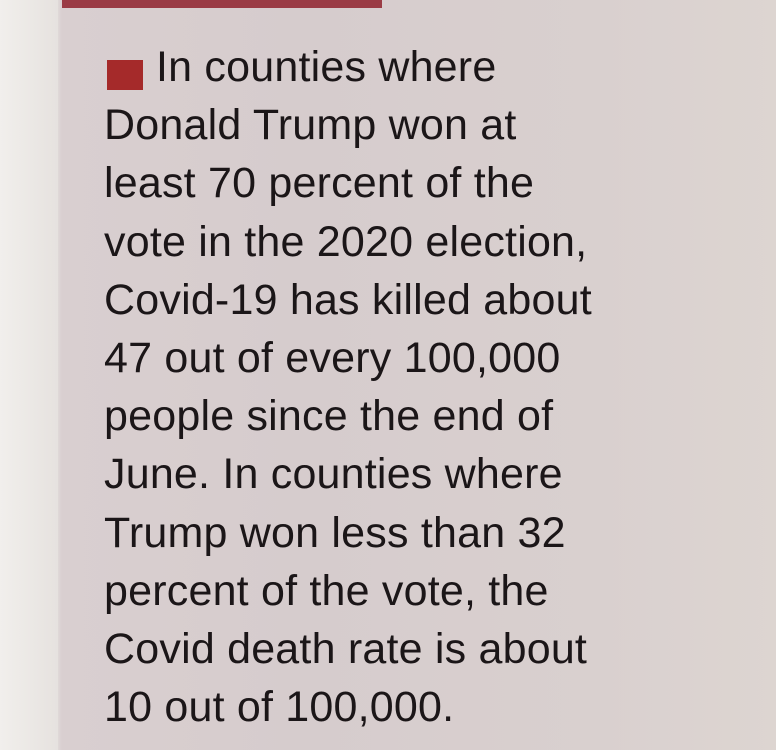  Describe the element at coordinates (222, 4) in the screenshot. I see `red-rule` at that location.